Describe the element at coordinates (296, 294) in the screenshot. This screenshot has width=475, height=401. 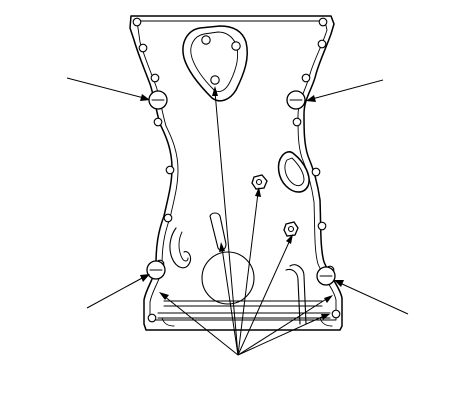
I see `dipstick-tube` at that location.